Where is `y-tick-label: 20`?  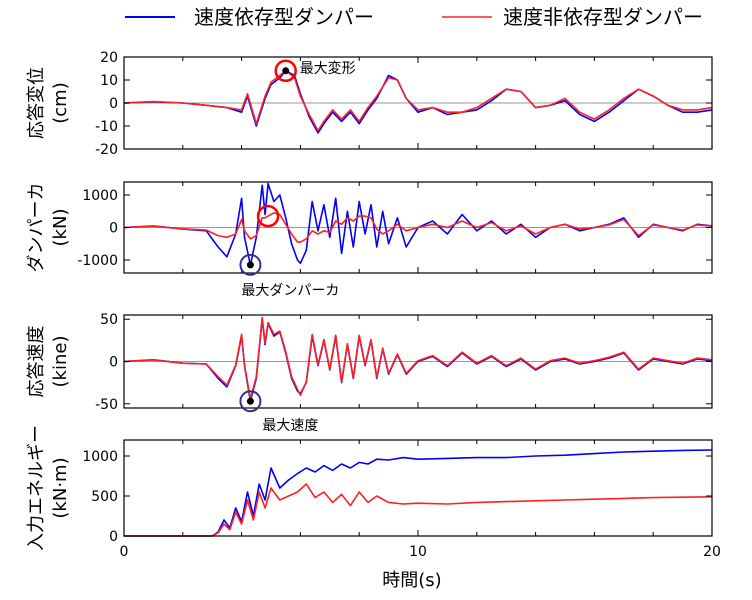 y-tick-label: 20 is located at coordinates (109, 58).